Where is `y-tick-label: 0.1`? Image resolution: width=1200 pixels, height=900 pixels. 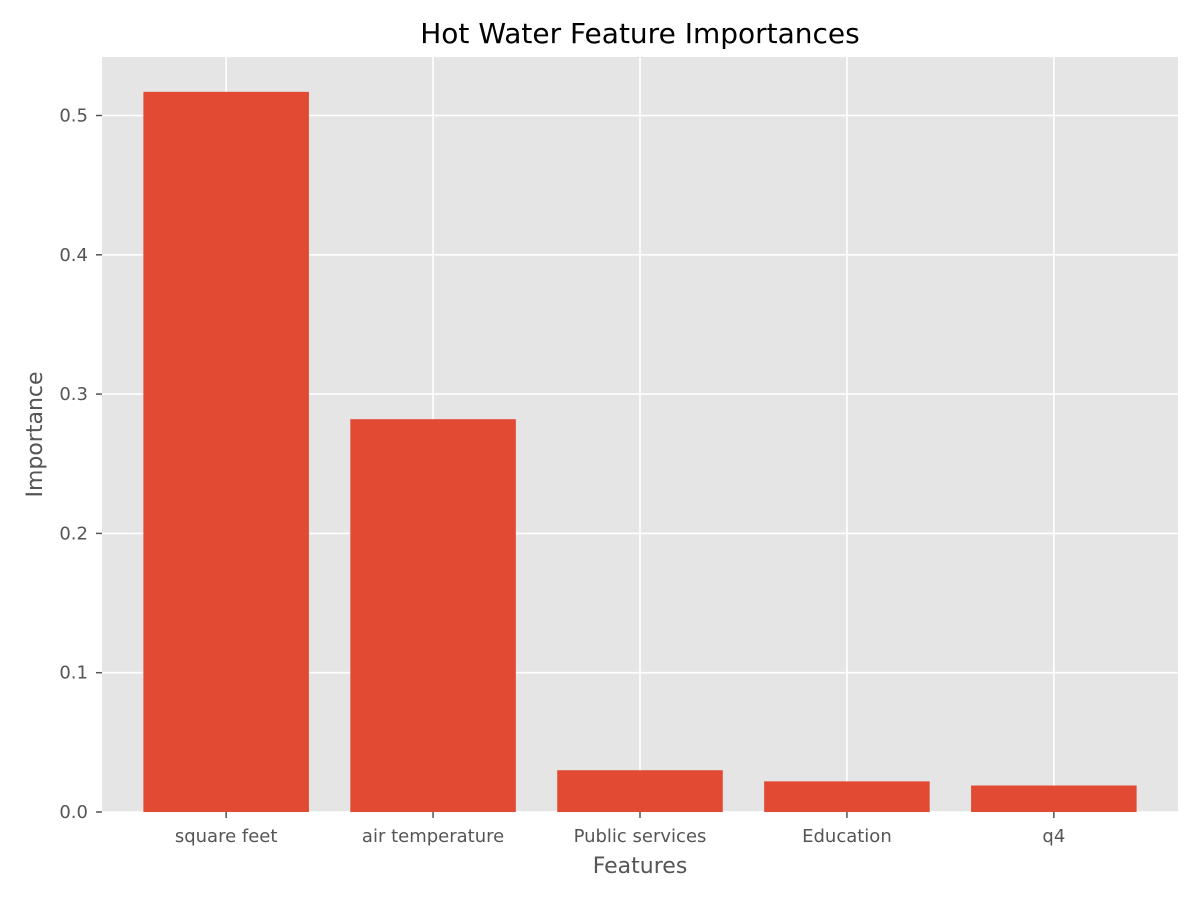 y-tick-label: 0.1 is located at coordinates (73, 673).